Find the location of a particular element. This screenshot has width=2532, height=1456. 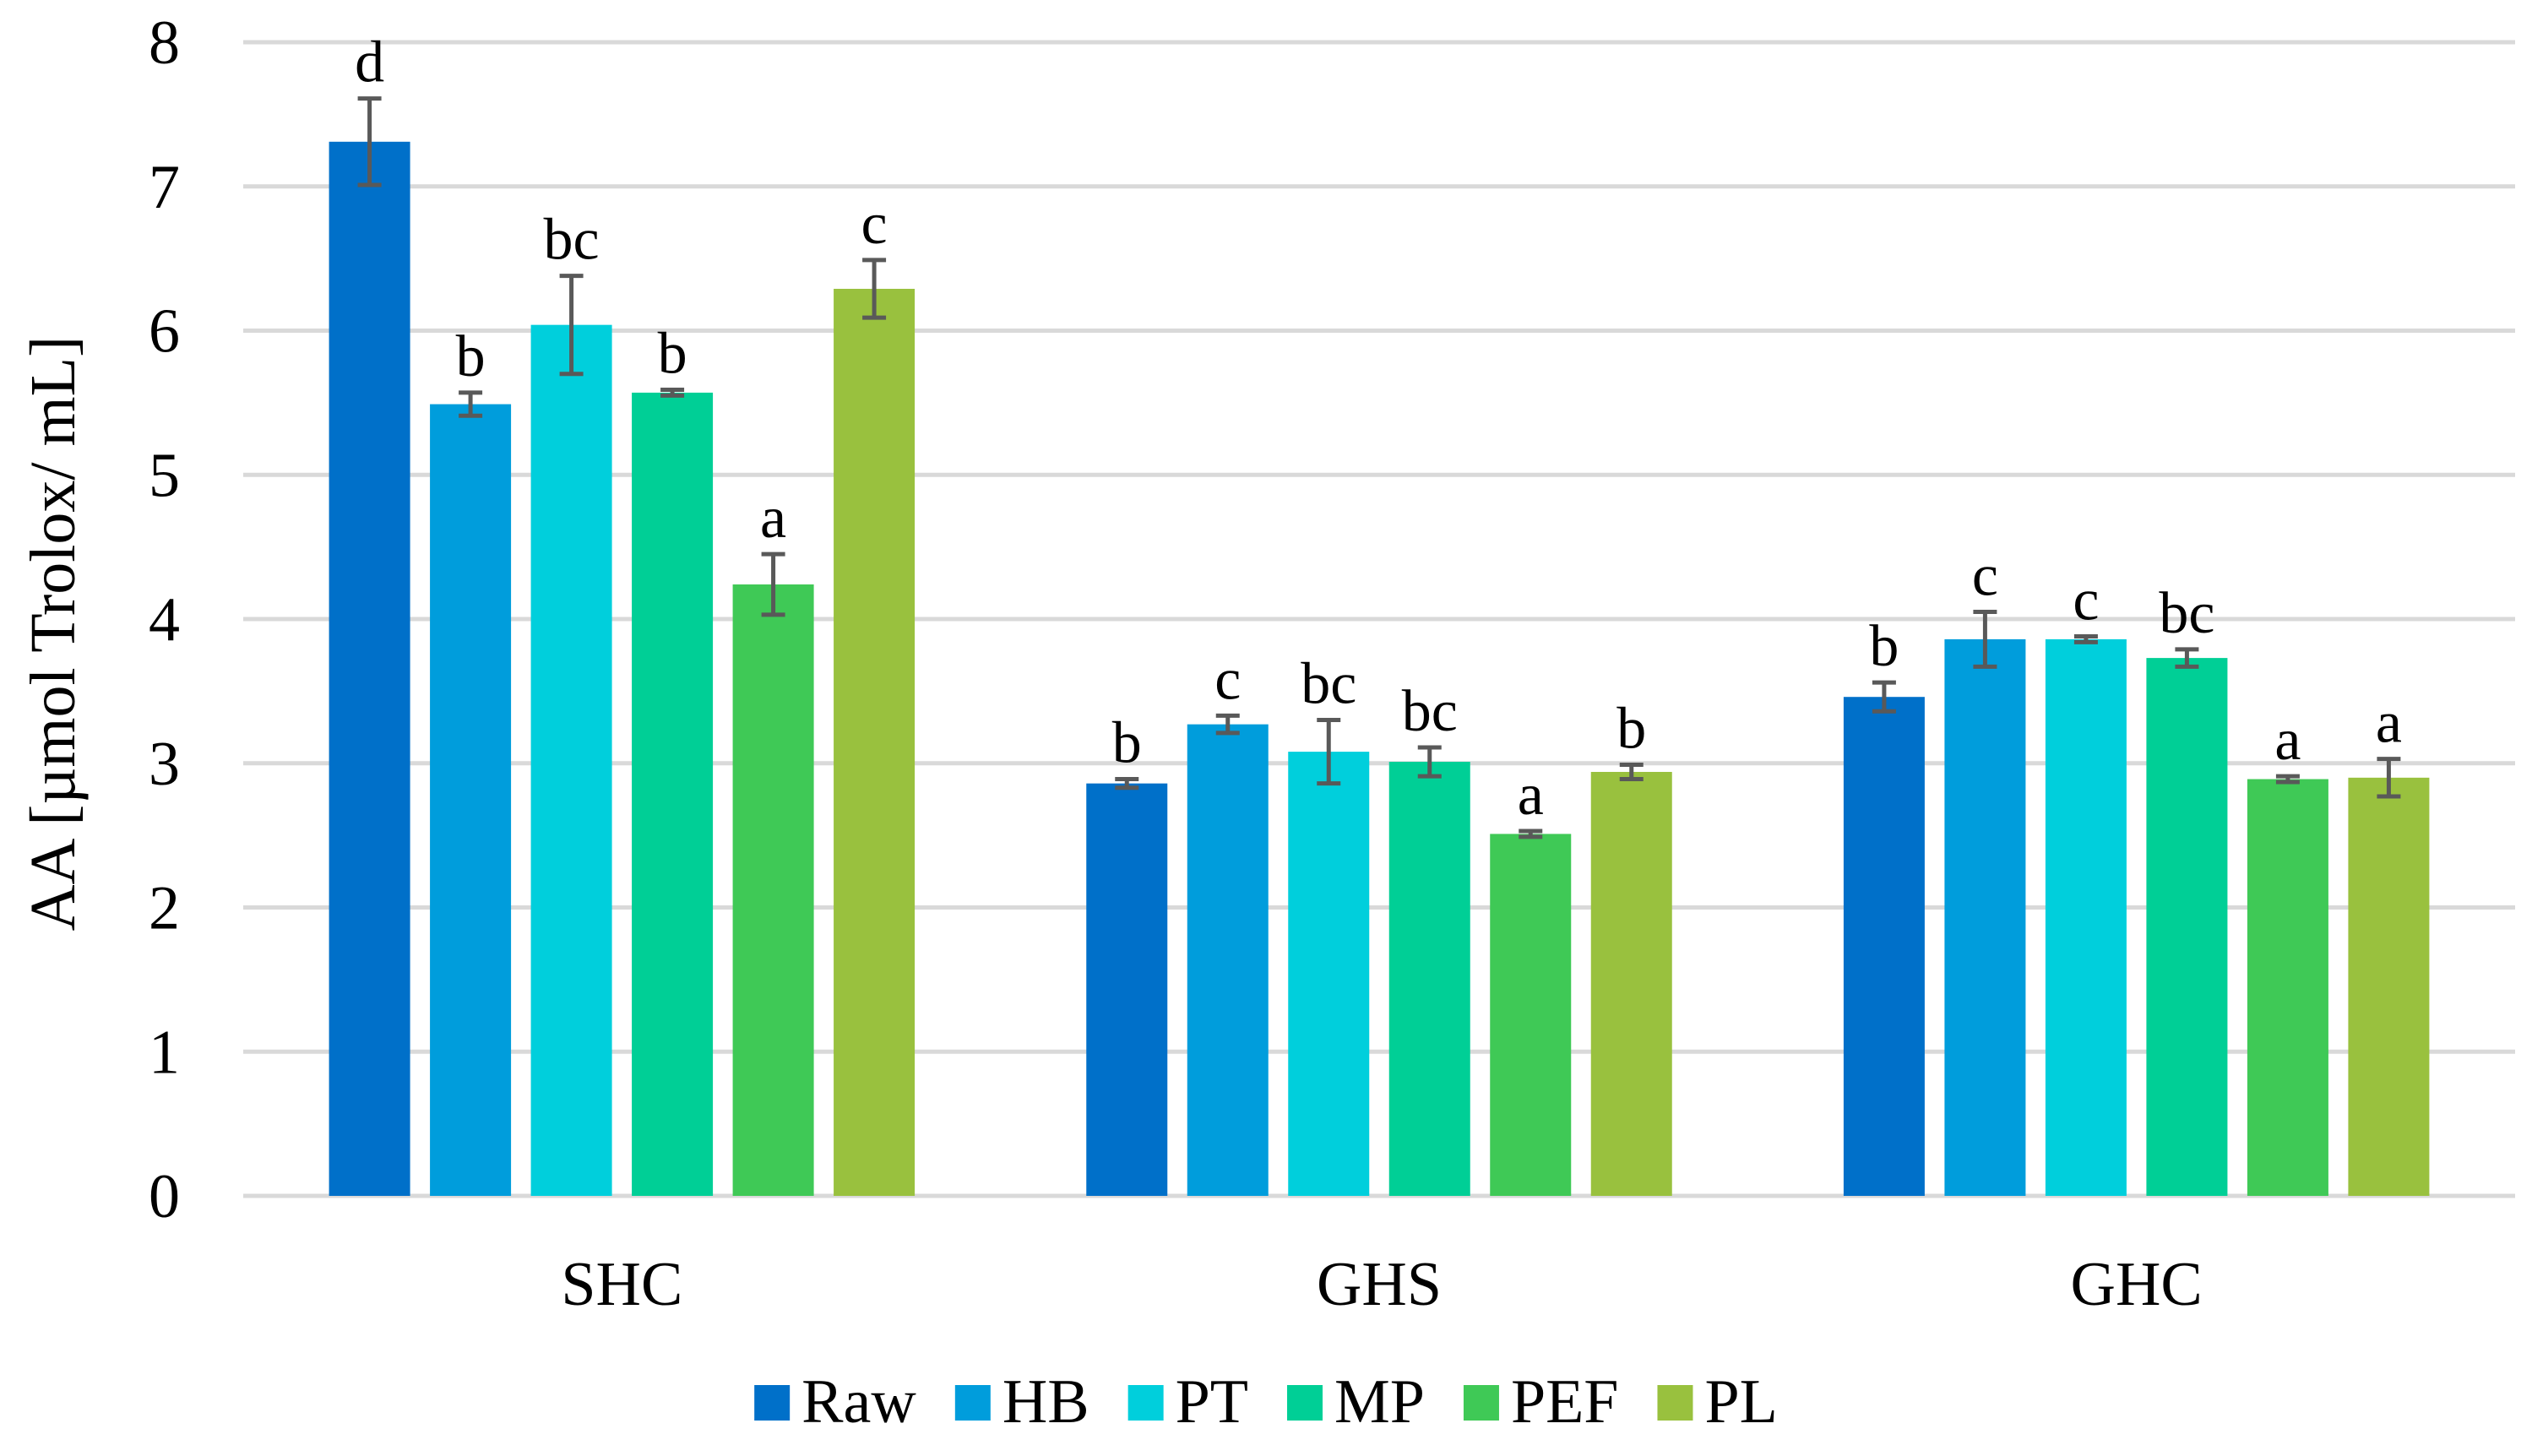

bar-pef-ghc is located at coordinates (2287, 987).